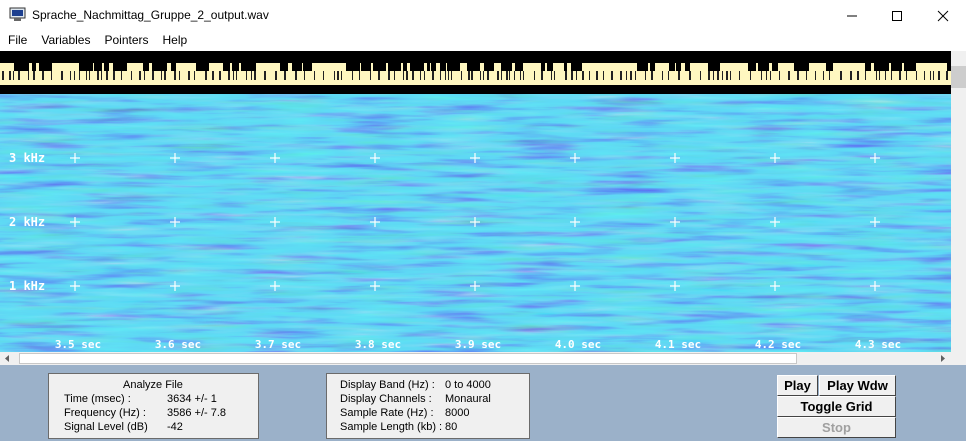 The width and height of the screenshot is (966, 441). What do you see at coordinates (958, 201) in the screenshot?
I see `vertical-scrollbar` at bounding box center [958, 201].